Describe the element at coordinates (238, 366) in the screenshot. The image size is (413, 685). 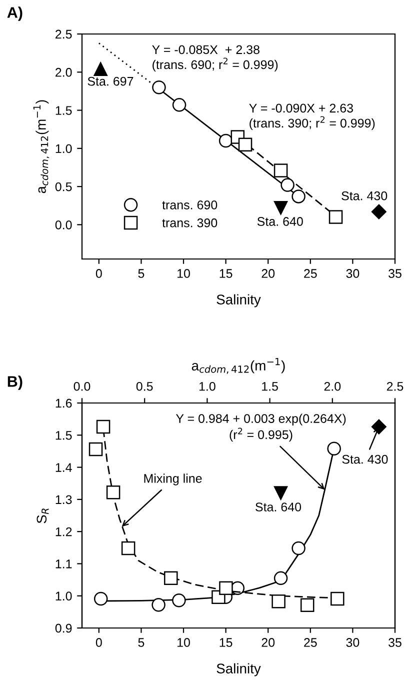
I see `x2-axis-title: a$_{cdom,412}$(m$^{−1}$)` at that location.